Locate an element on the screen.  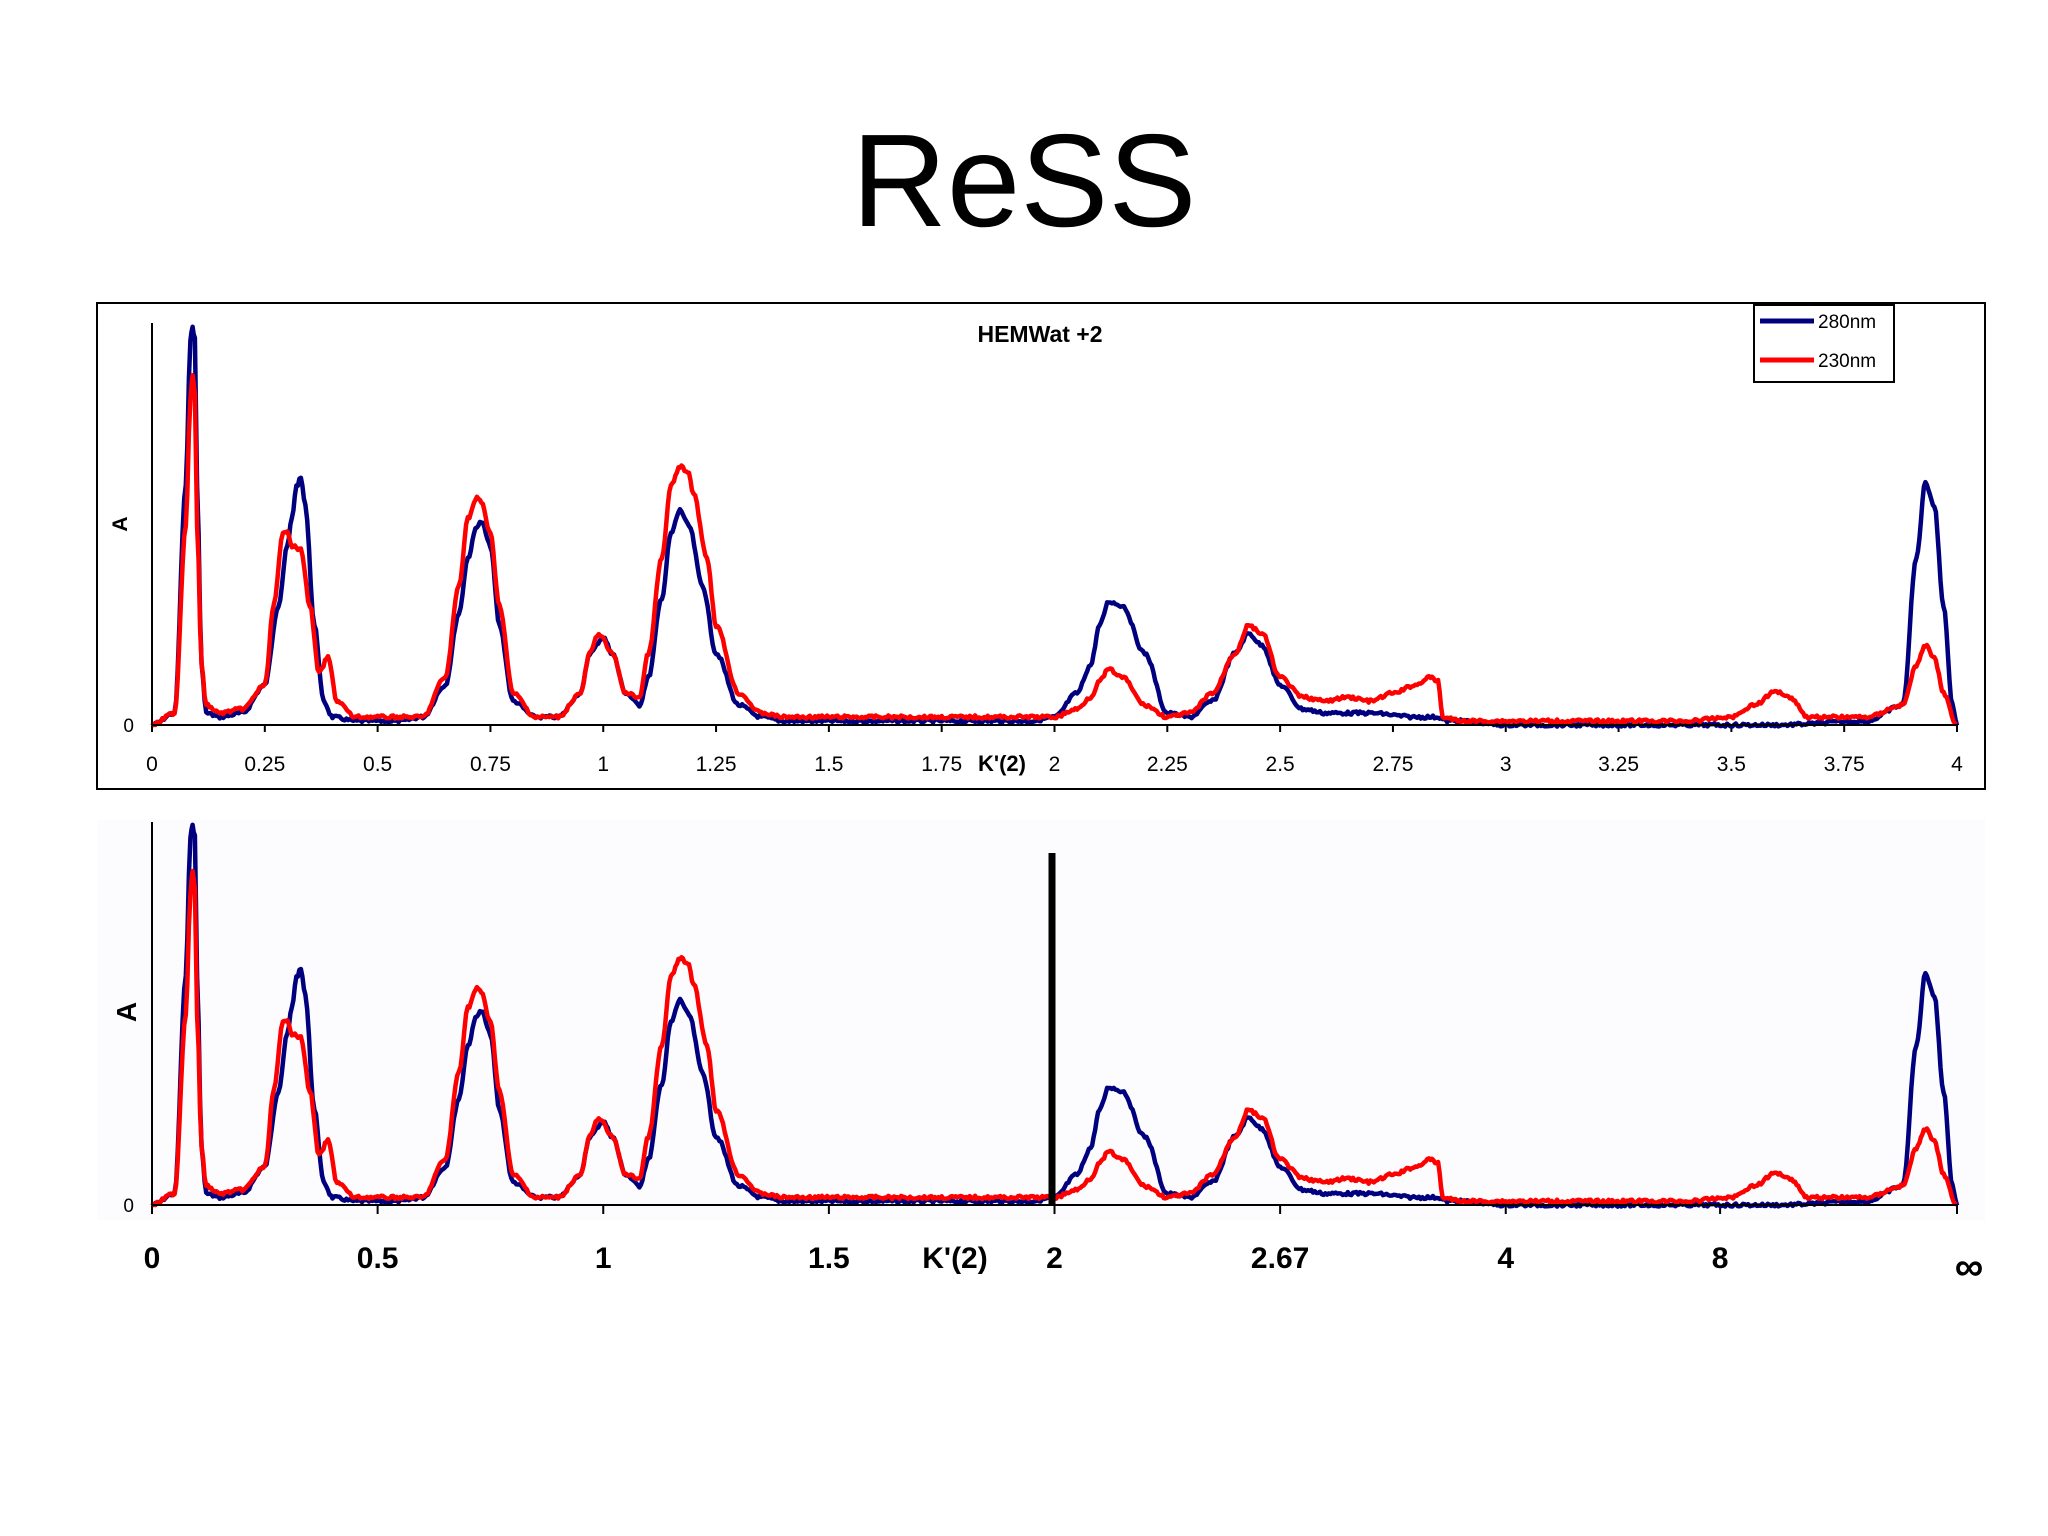
chart-top-x-tick-label: 0 is located at coordinates (152, 764).